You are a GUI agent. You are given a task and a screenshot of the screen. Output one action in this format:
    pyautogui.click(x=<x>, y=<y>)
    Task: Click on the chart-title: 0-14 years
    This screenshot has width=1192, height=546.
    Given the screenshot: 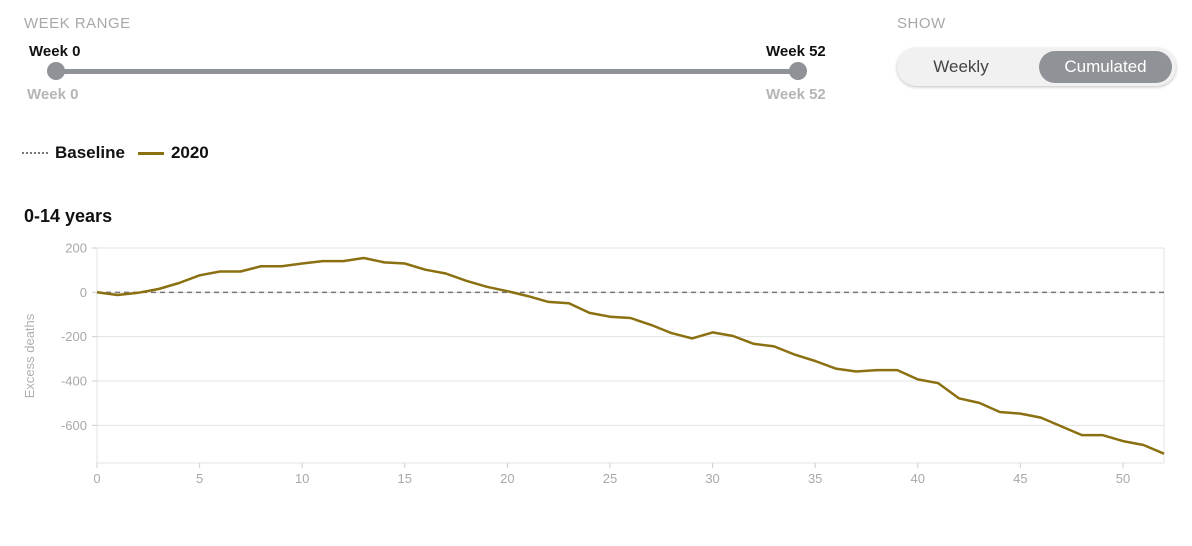 What is the action you would take?
    pyautogui.click(x=68, y=216)
    